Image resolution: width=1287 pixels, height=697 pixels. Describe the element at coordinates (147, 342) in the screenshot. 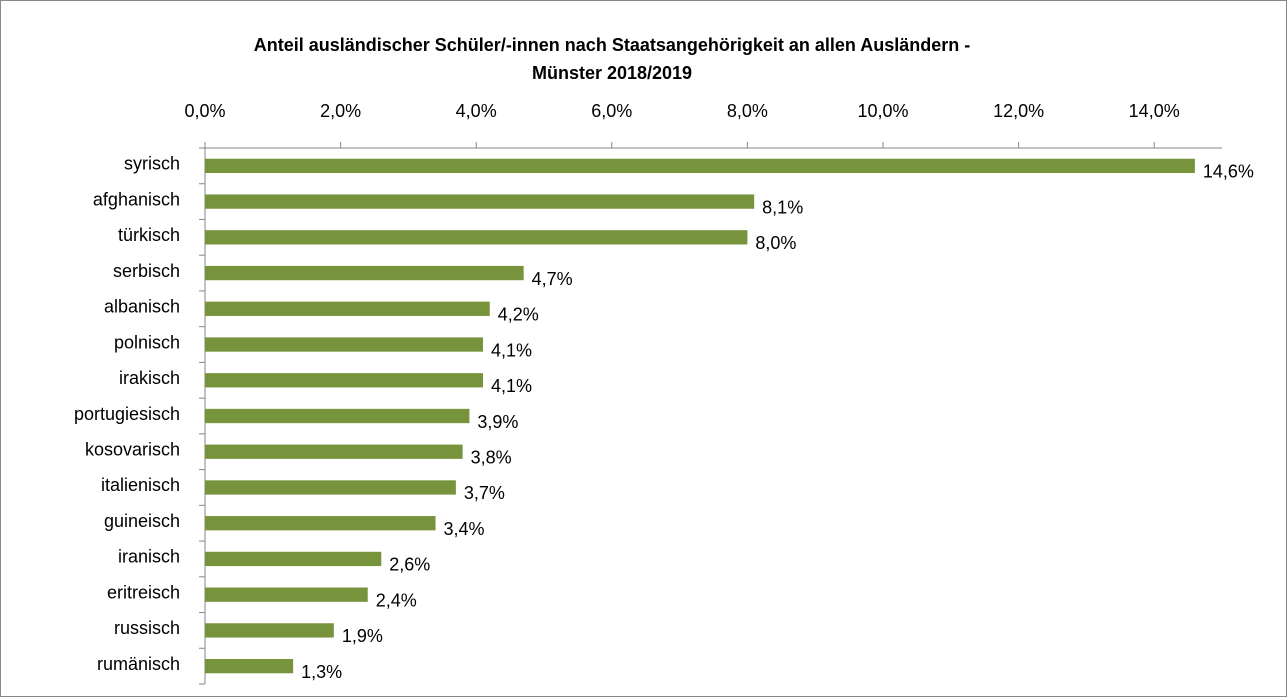

I see `y-tick-label: polnisch` at that location.